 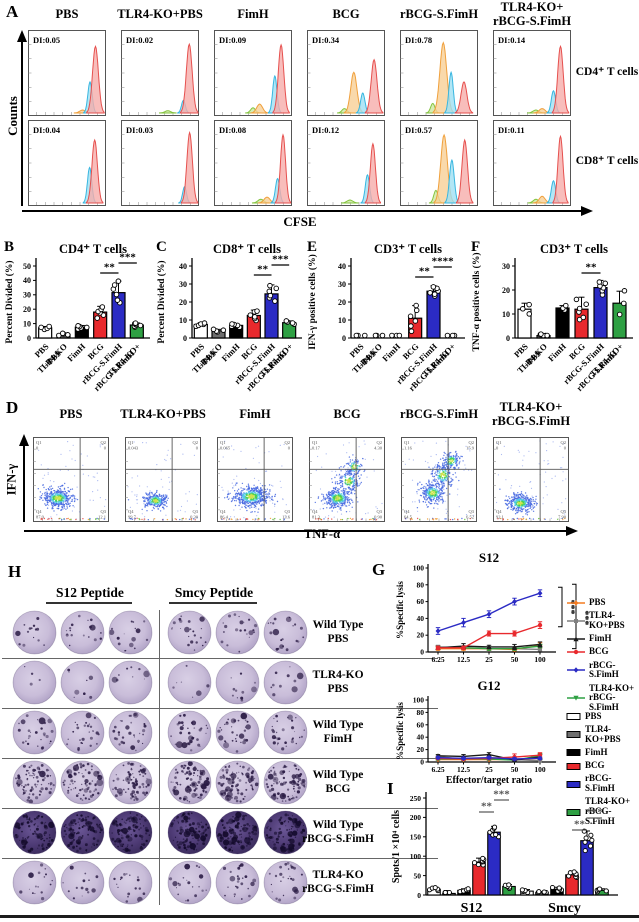 What do you see at coordinates (407, 442) in the screenshot?
I see `quad-label: Q1` at bounding box center [407, 442].